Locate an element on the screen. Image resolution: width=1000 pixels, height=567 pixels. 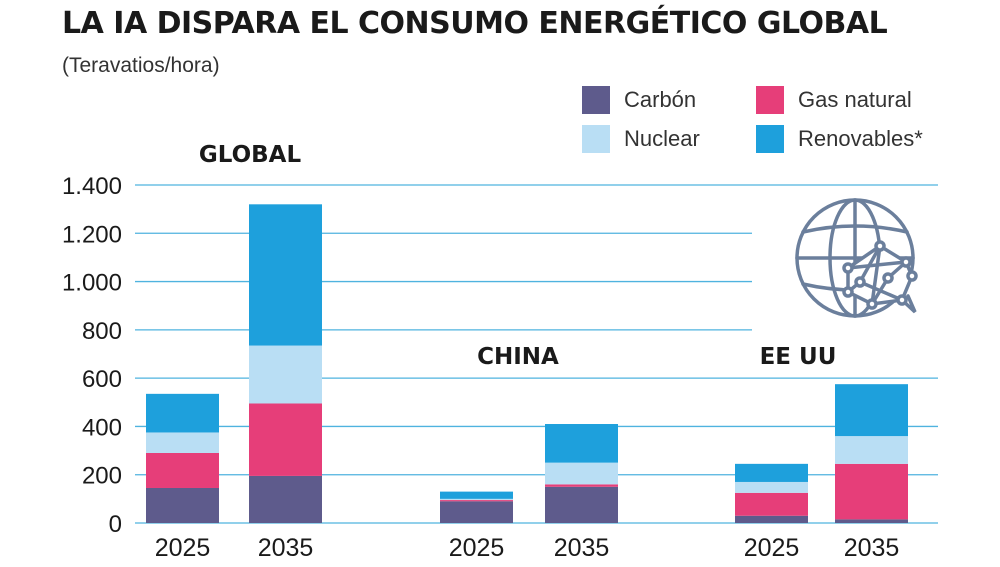
legend-swatch-carbon is located at coordinates (596, 100).